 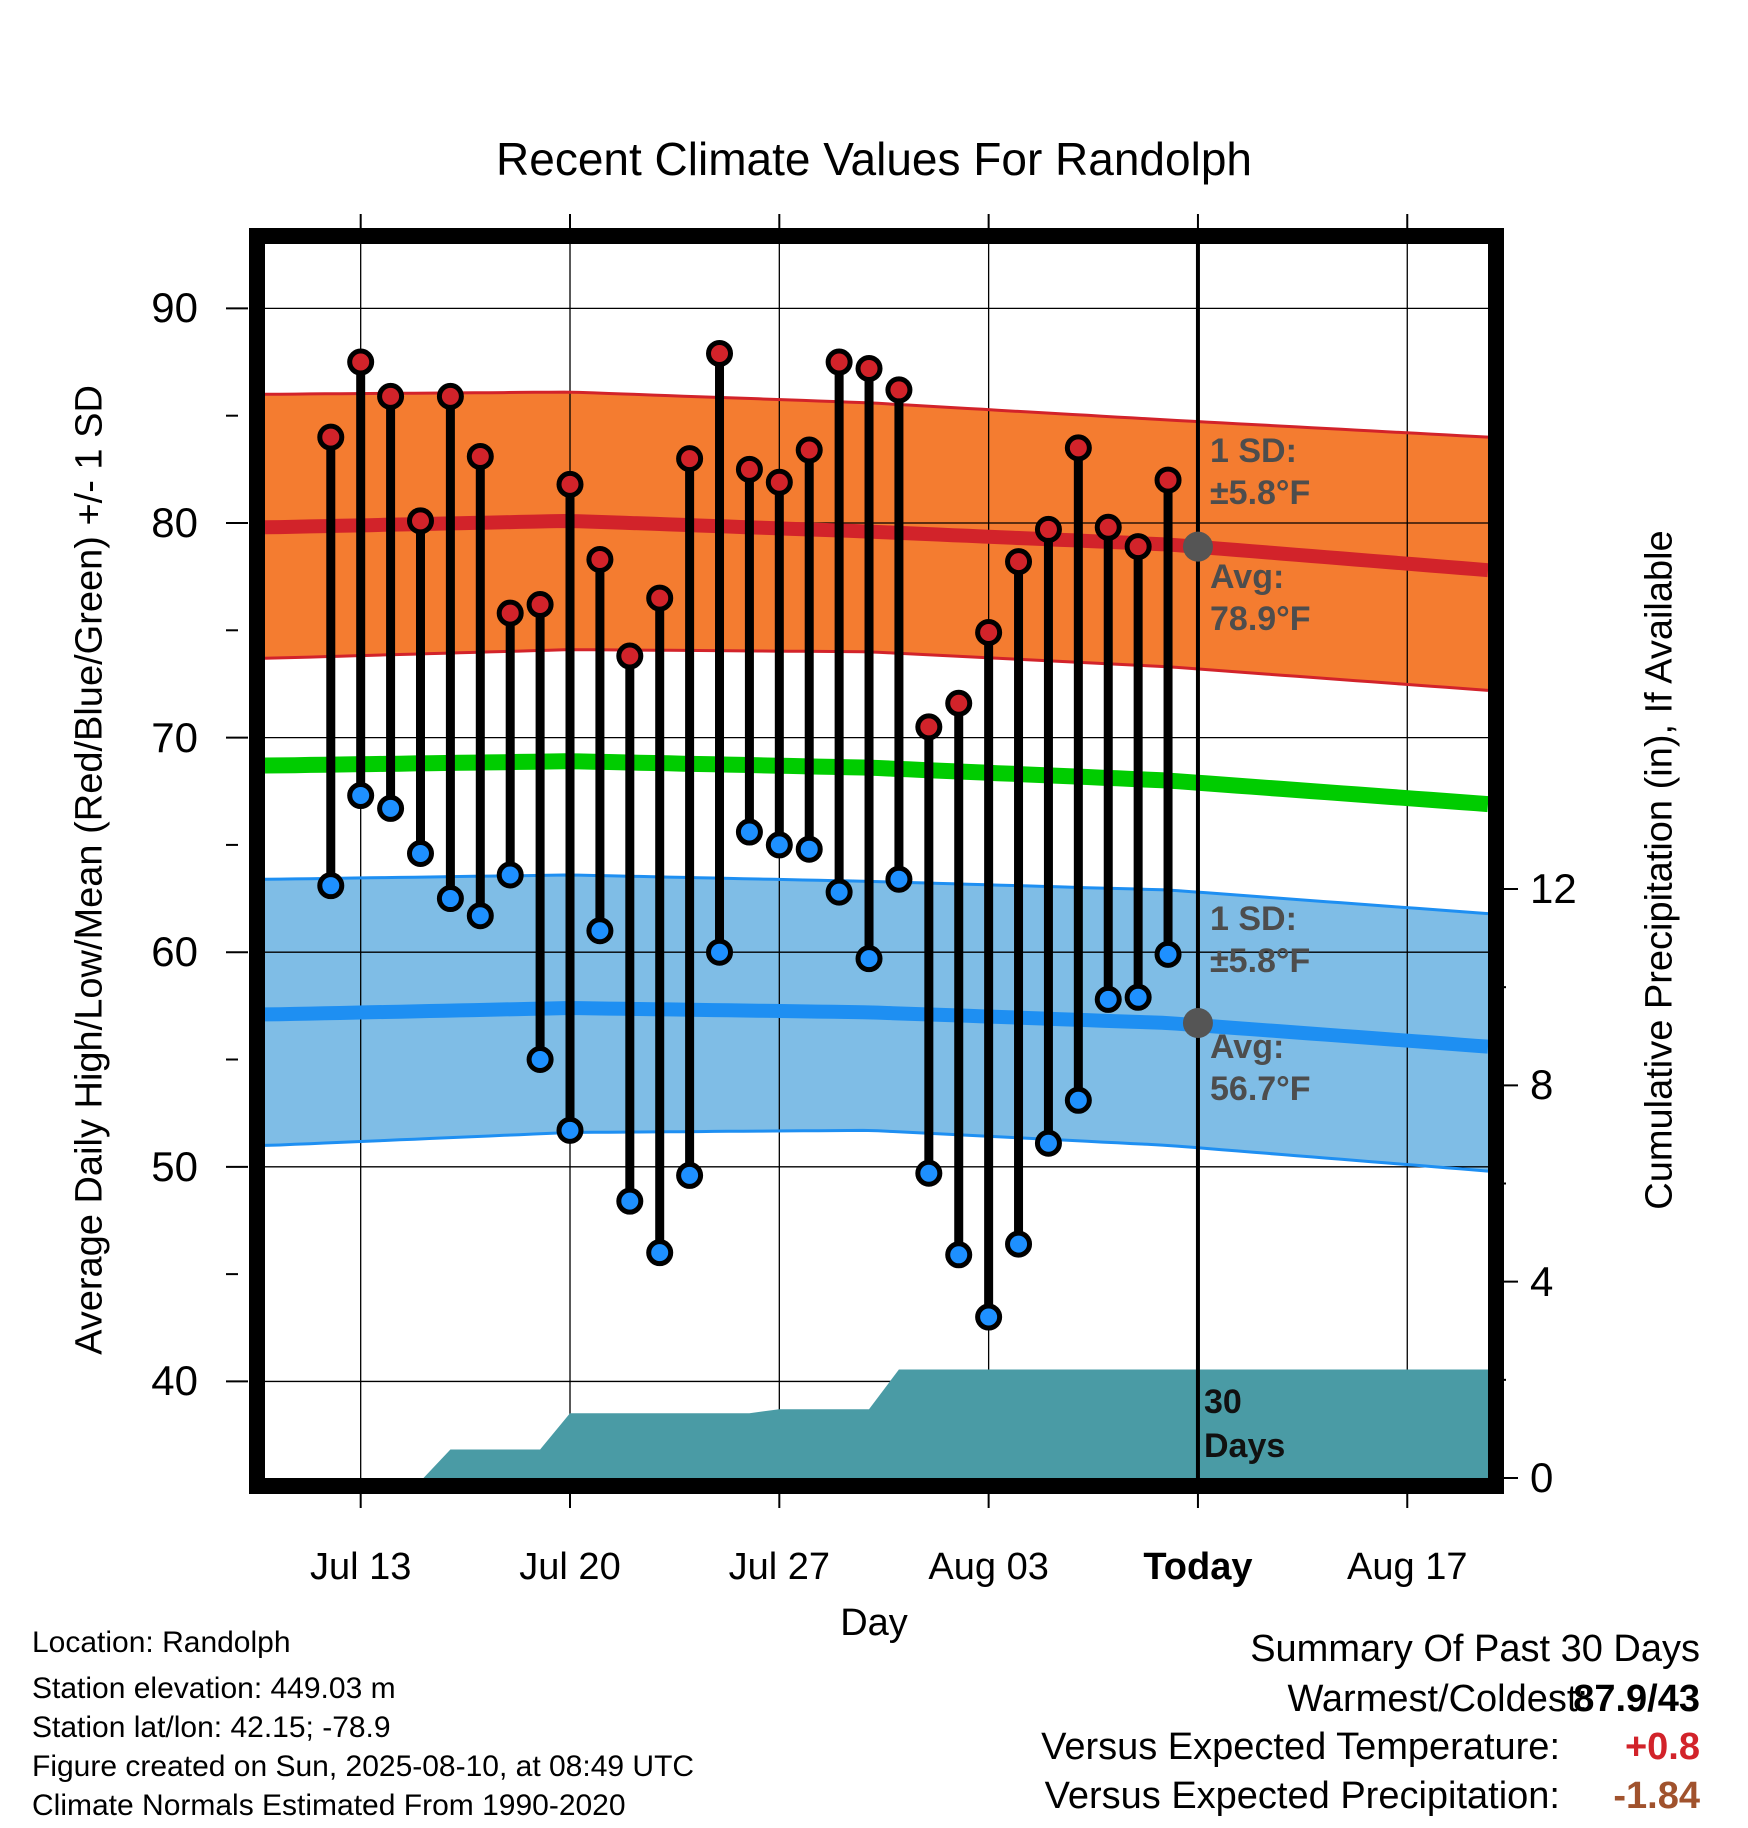 I want to click on mean-line, so click(x=876, y=783).